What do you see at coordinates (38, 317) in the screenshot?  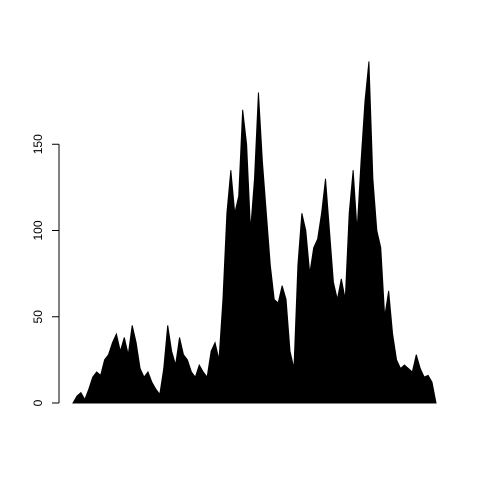 I see `y-tick-label: 50` at bounding box center [38, 317].